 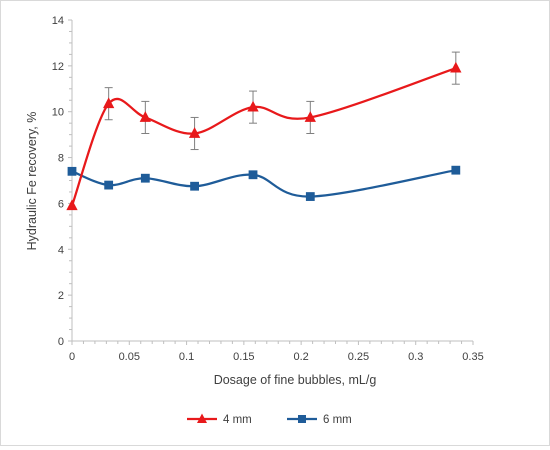 What do you see at coordinates (337, 420) in the screenshot?
I see `legend-label-6-mm: 6 mm` at bounding box center [337, 420].